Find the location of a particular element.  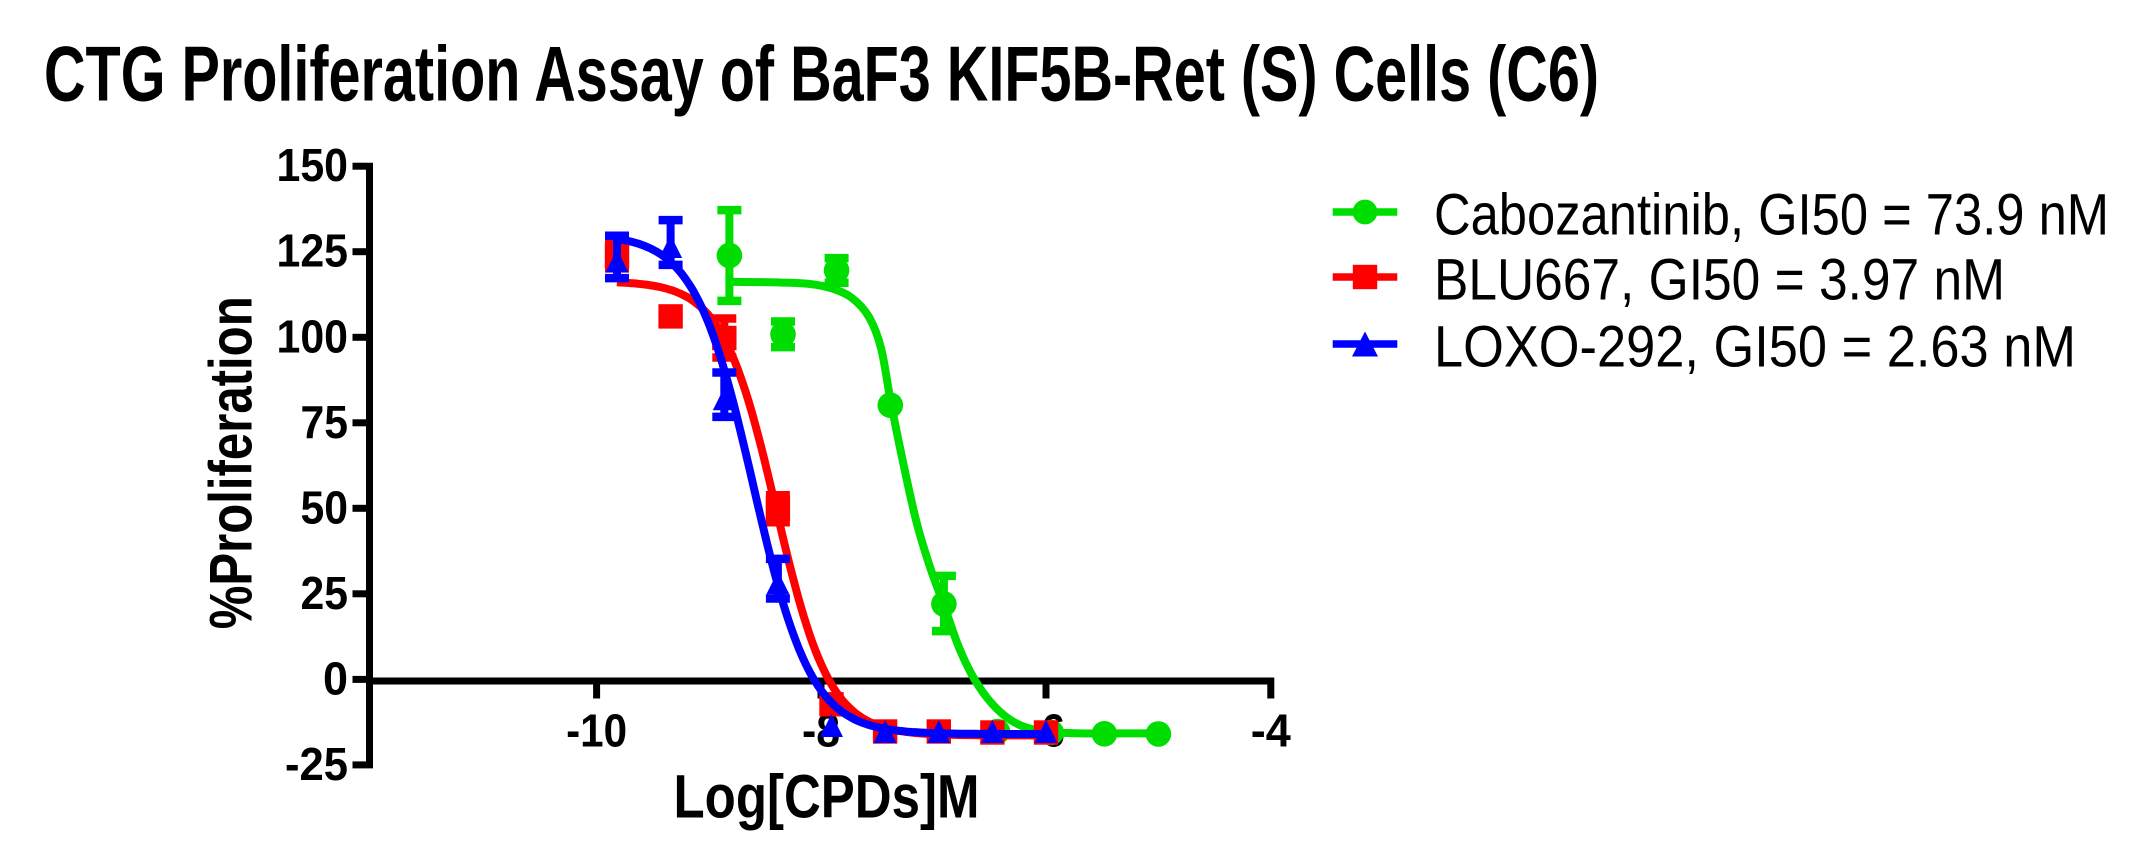

svg-text: 75 is located at coordinates (325, 422).